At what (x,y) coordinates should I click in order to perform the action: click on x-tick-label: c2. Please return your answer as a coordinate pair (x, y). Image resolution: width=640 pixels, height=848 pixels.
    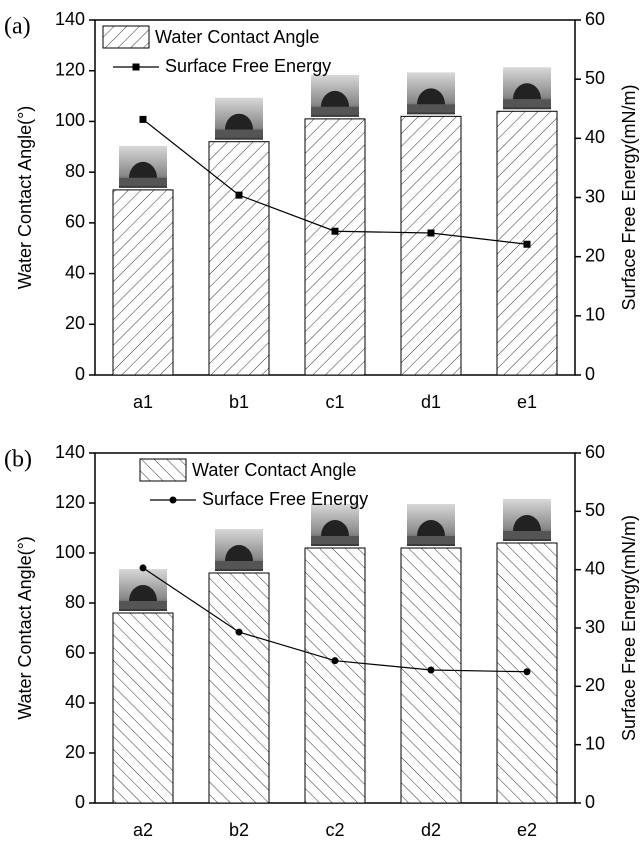
    Looking at the image, I should click on (334, 830).